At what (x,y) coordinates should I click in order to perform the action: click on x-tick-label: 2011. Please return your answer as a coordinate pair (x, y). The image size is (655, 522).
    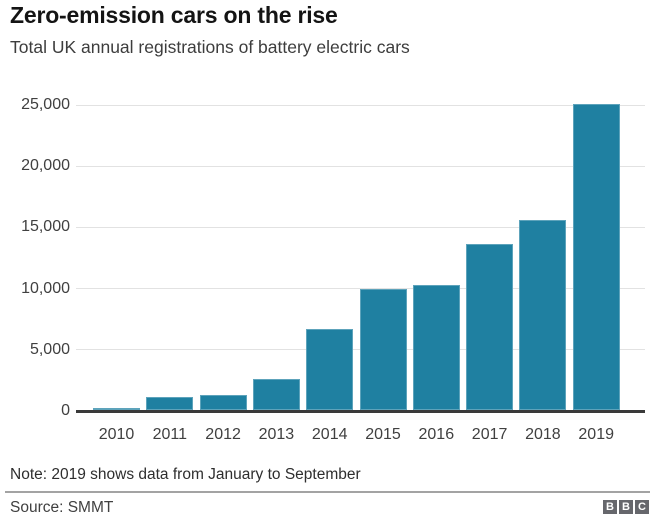
    Looking at the image, I should click on (169, 434).